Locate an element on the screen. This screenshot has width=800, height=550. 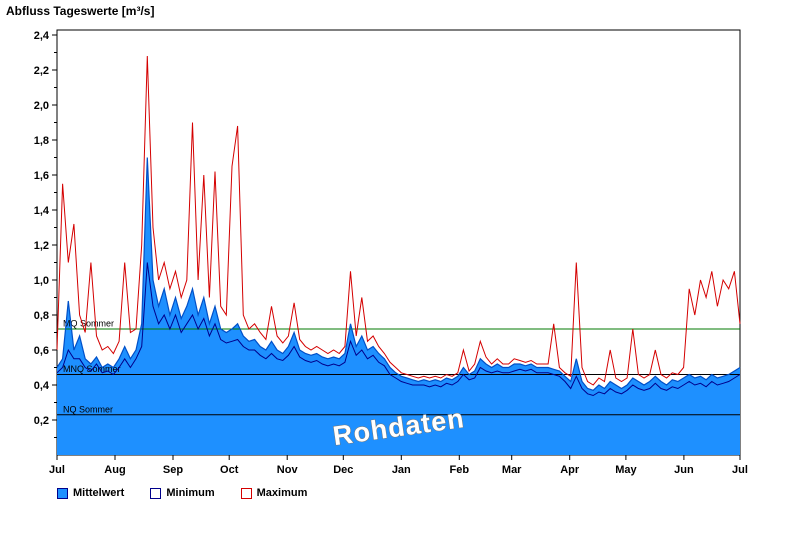
svg-text: 2,4 is located at coordinates (42, 36).